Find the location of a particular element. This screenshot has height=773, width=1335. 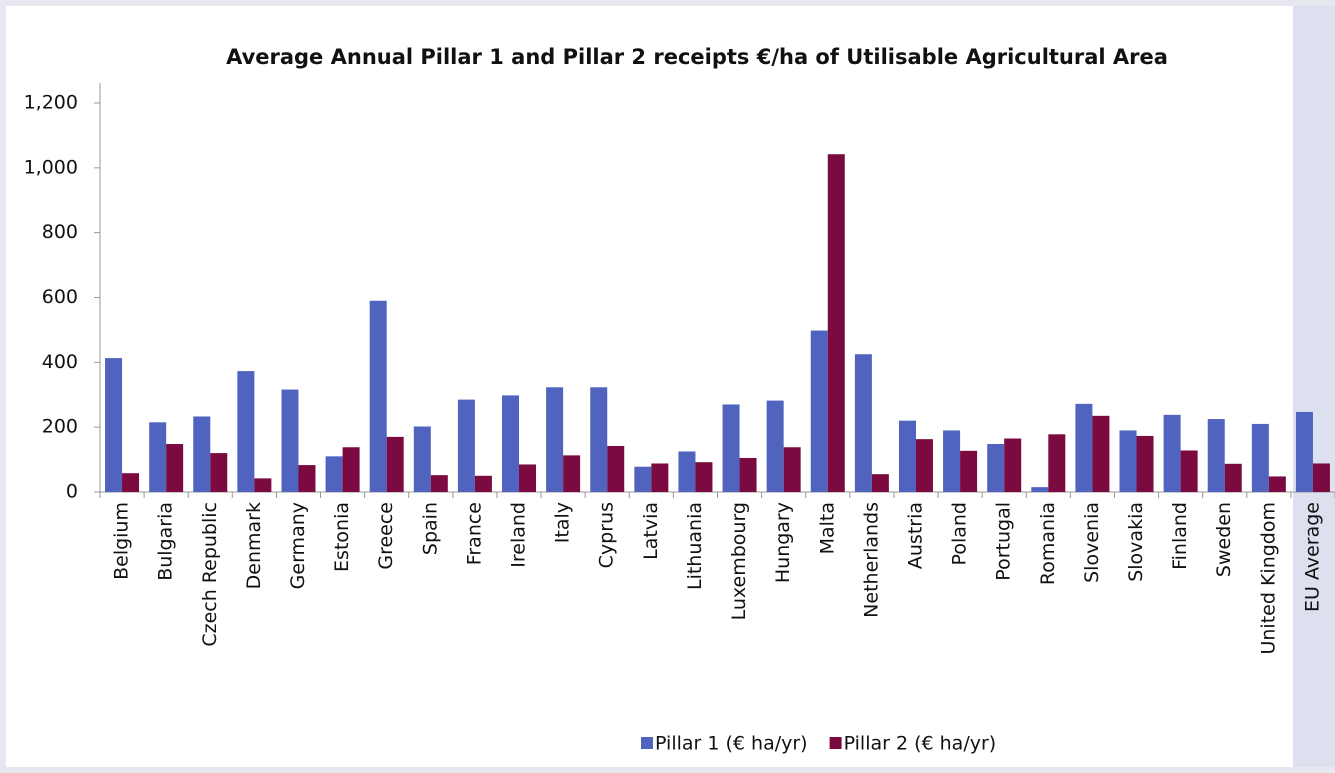

x-tick-label: Hungary is located at coordinates (783, 542).